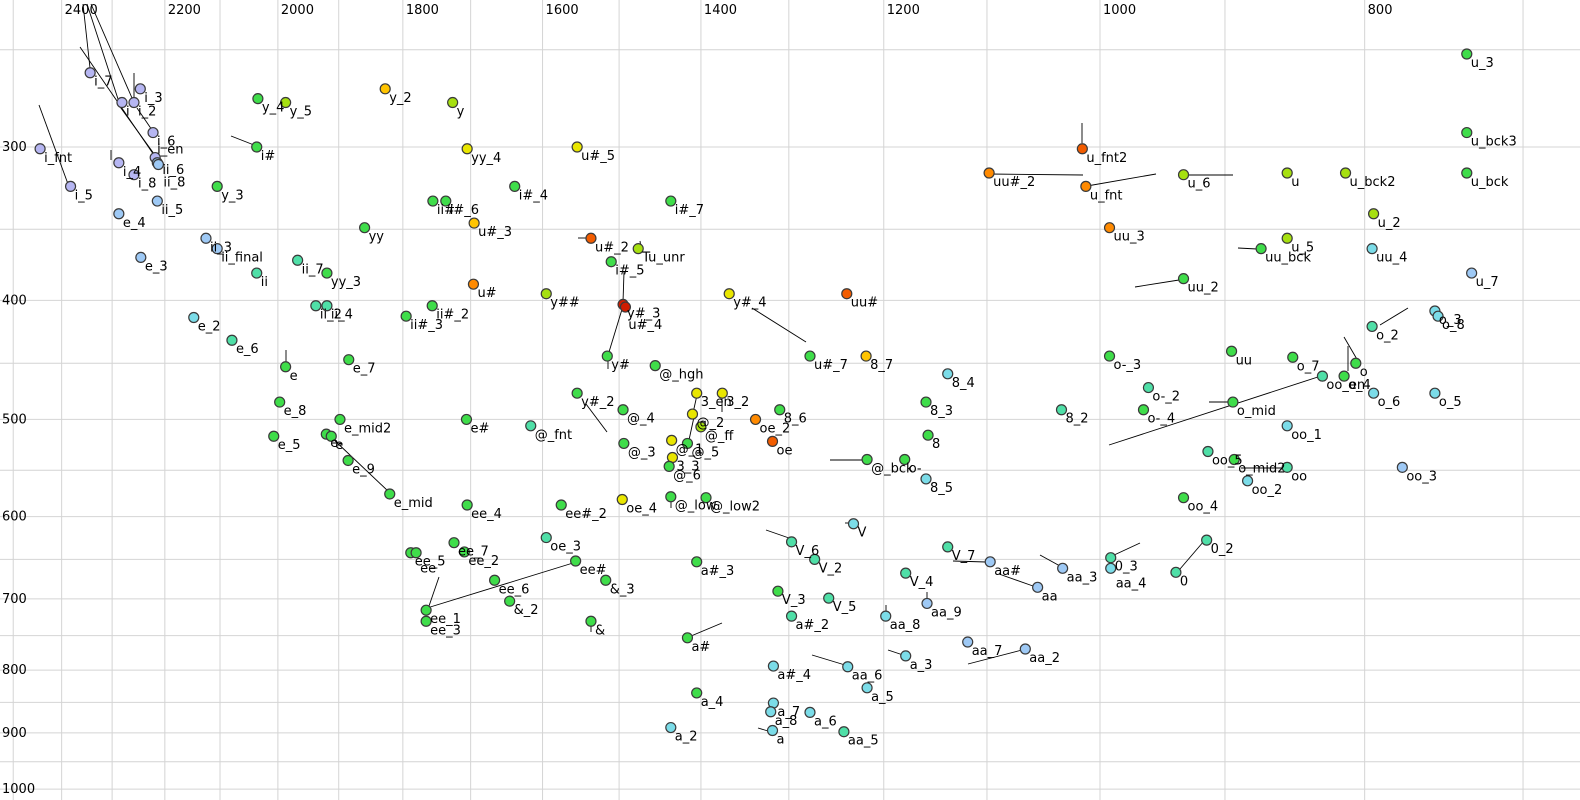  What do you see at coordinates (257, 147) in the screenshot?
I see `point-i#` at bounding box center [257, 147].